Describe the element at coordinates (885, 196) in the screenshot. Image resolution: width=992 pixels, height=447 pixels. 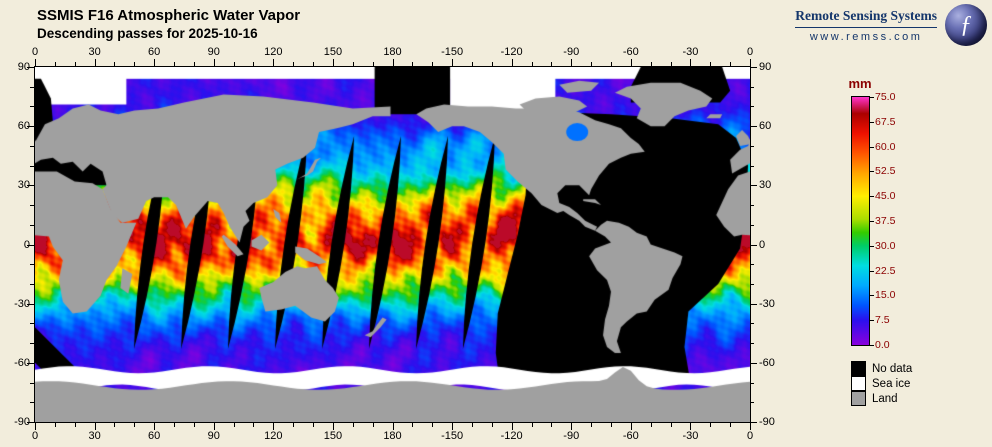
I see `colorbar-tick-label: 45.0` at that location.